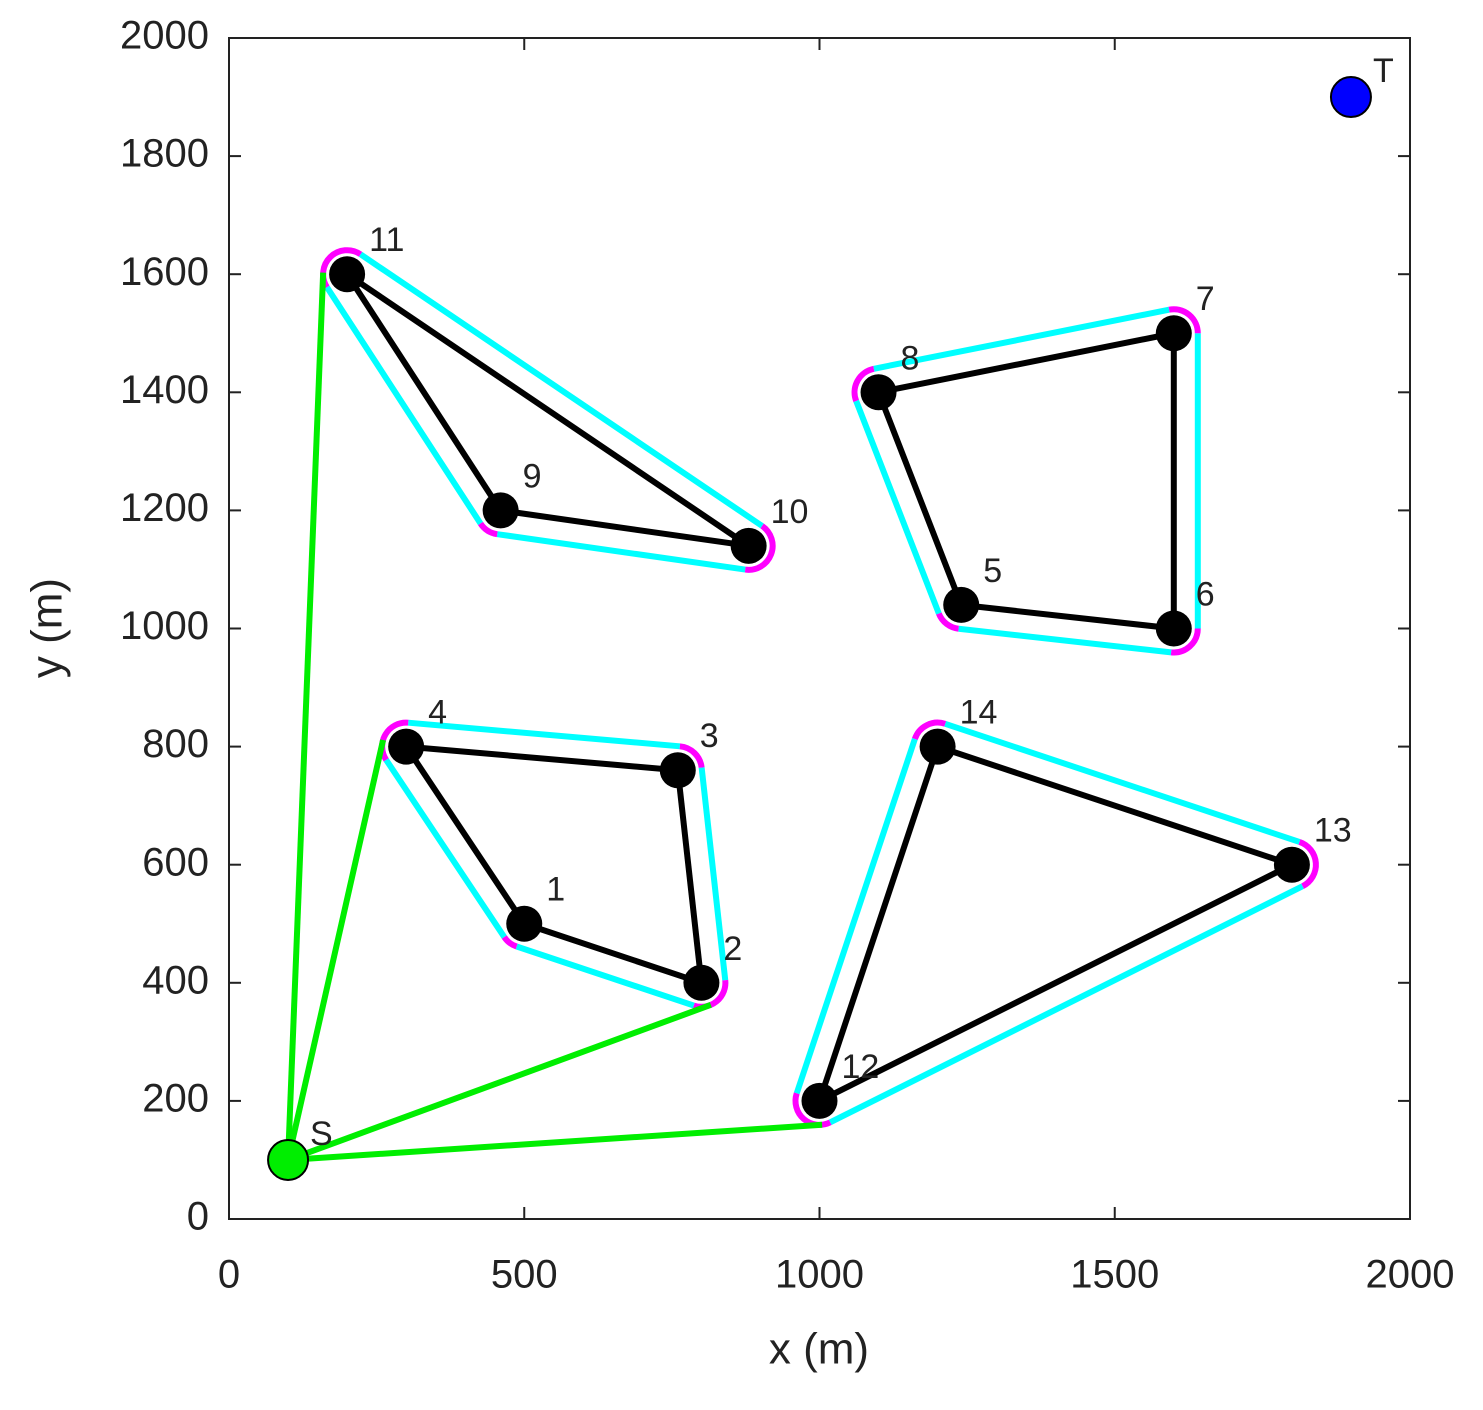 The height and width of the screenshot is (1410, 1483). Describe the element at coordinates (524, 1275) in the screenshot. I see `x-tick-label: 500` at that location.